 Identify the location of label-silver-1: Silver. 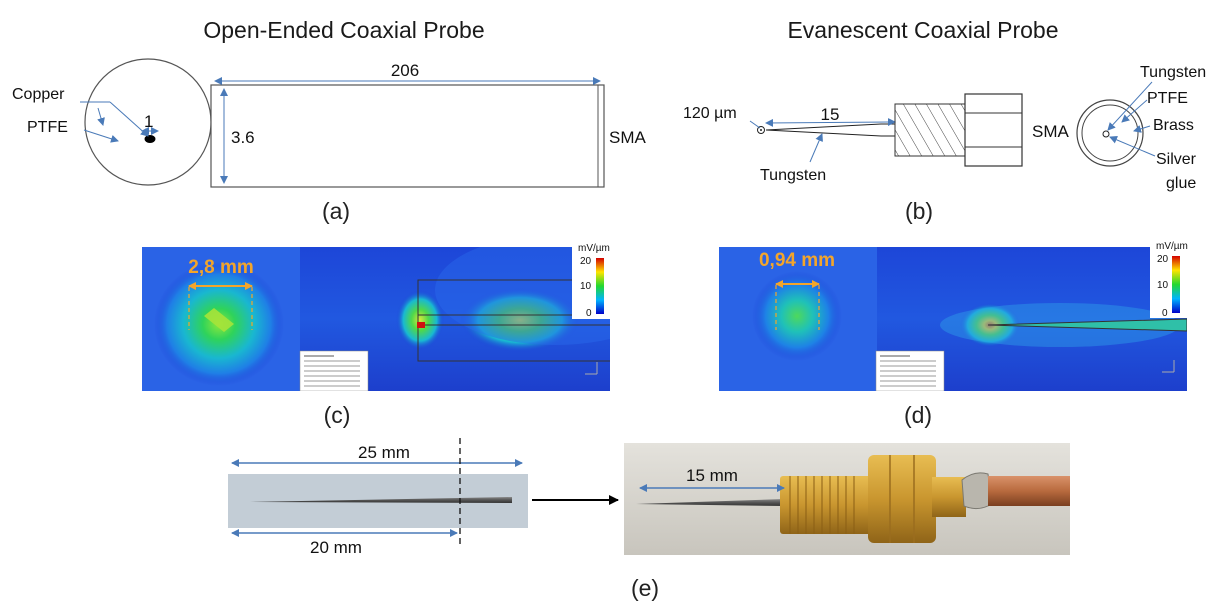
(1176, 159).